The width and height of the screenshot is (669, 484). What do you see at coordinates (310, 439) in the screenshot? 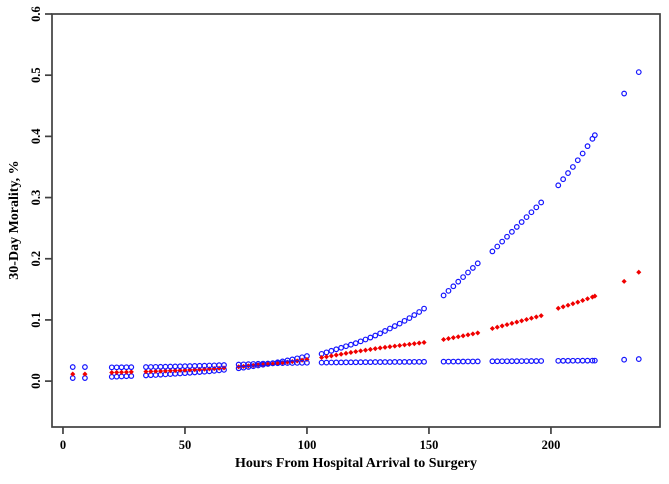
I see `x-axis-ticks: 0 50 100 150 200` at bounding box center [310, 439].